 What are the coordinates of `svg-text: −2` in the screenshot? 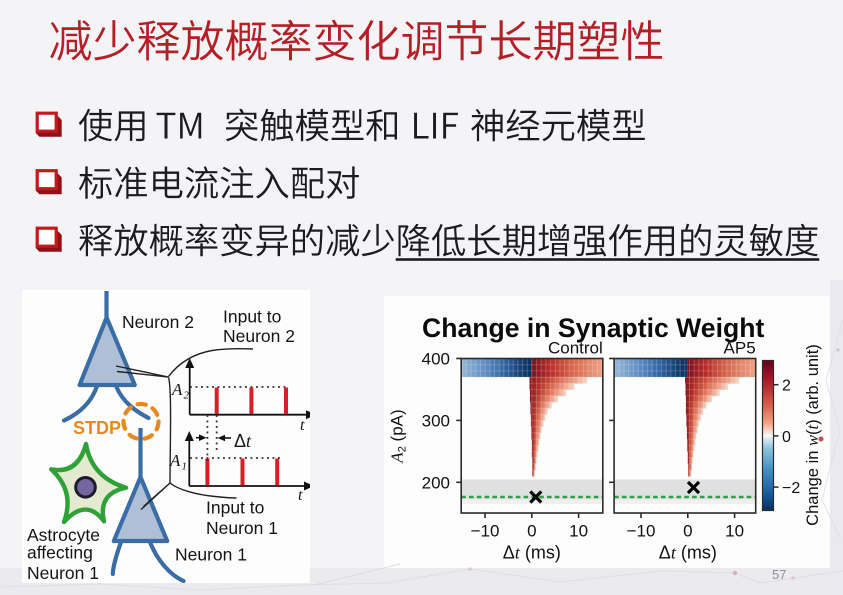 It's located at (791, 488).